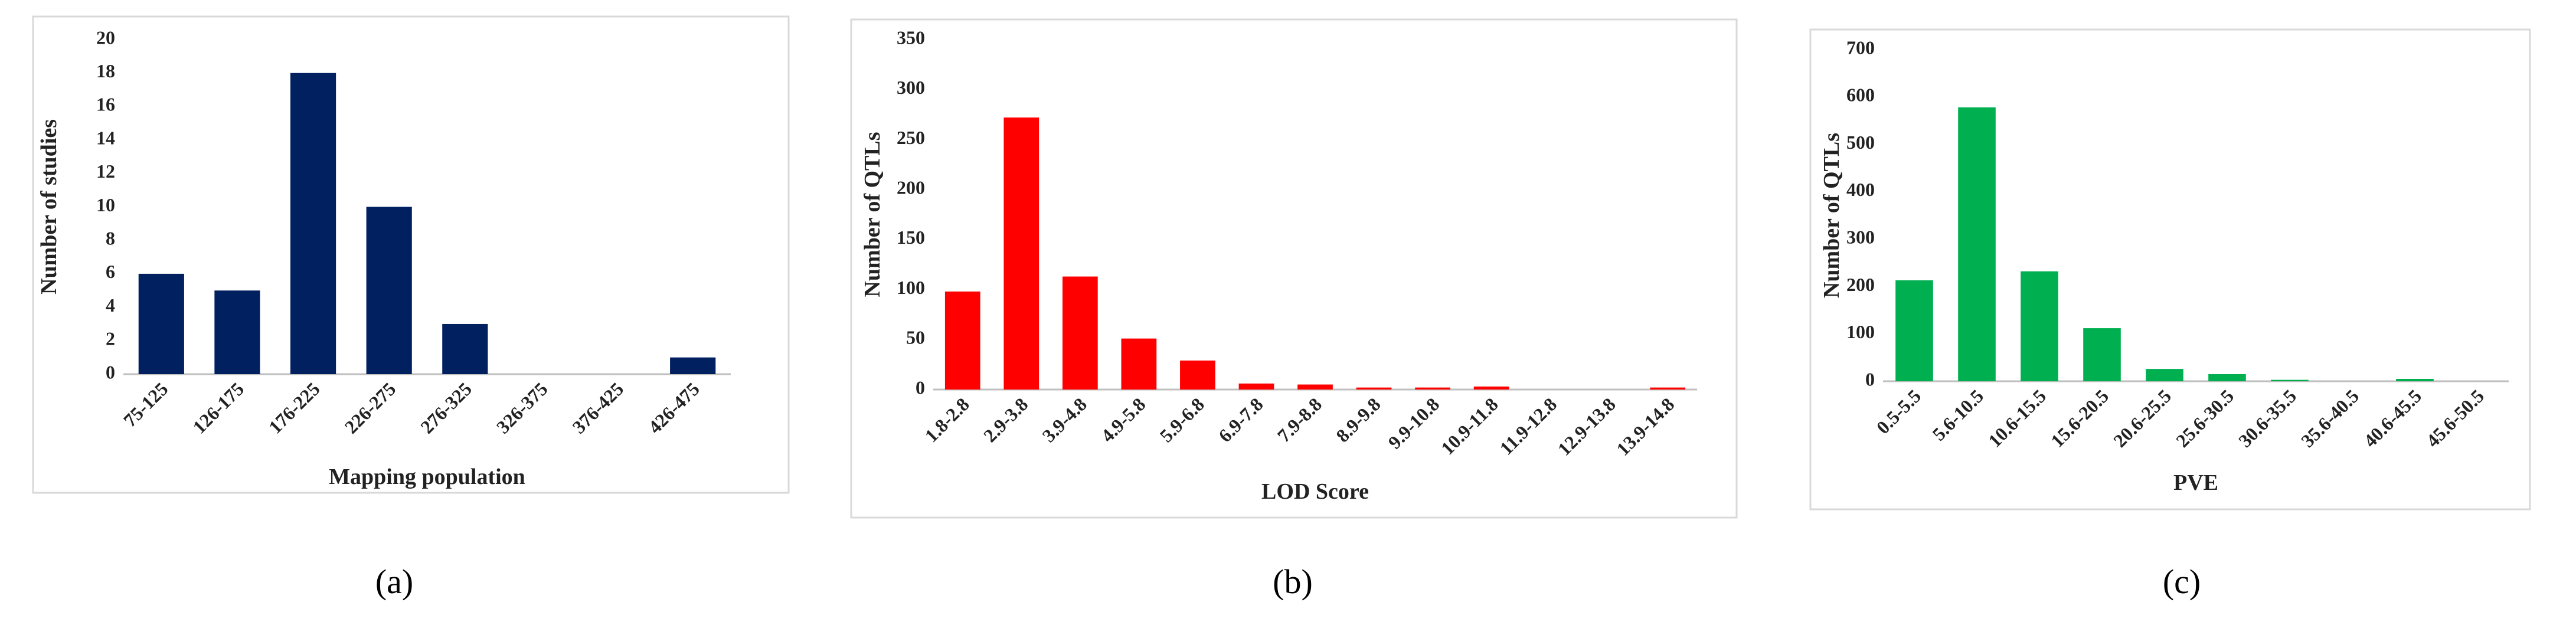 The height and width of the screenshot is (625, 2576). Describe the element at coordinates (110, 305) in the screenshot. I see `y-tick-label: 4` at that location.